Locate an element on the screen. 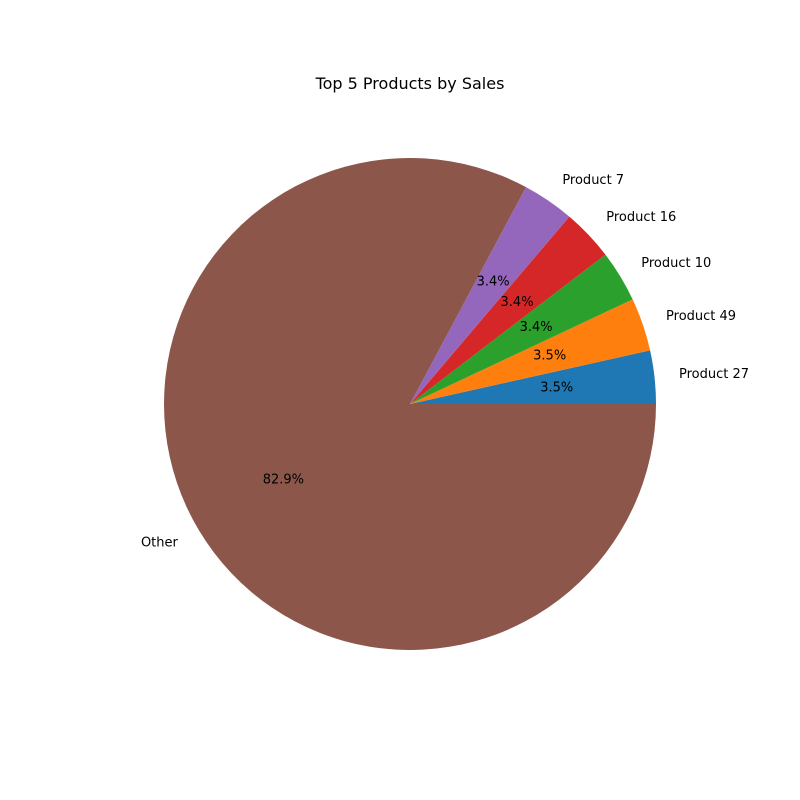 Image resolution: width=800 pixels, height=800 pixels. percent-label-product-7: 3.4% is located at coordinates (493, 282).